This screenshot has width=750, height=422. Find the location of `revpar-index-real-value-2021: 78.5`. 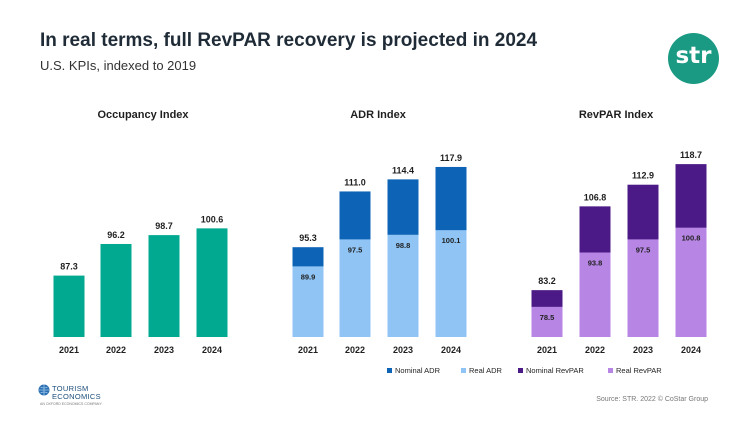

revpar-index-real-value-2021: 78.5 is located at coordinates (547, 317).